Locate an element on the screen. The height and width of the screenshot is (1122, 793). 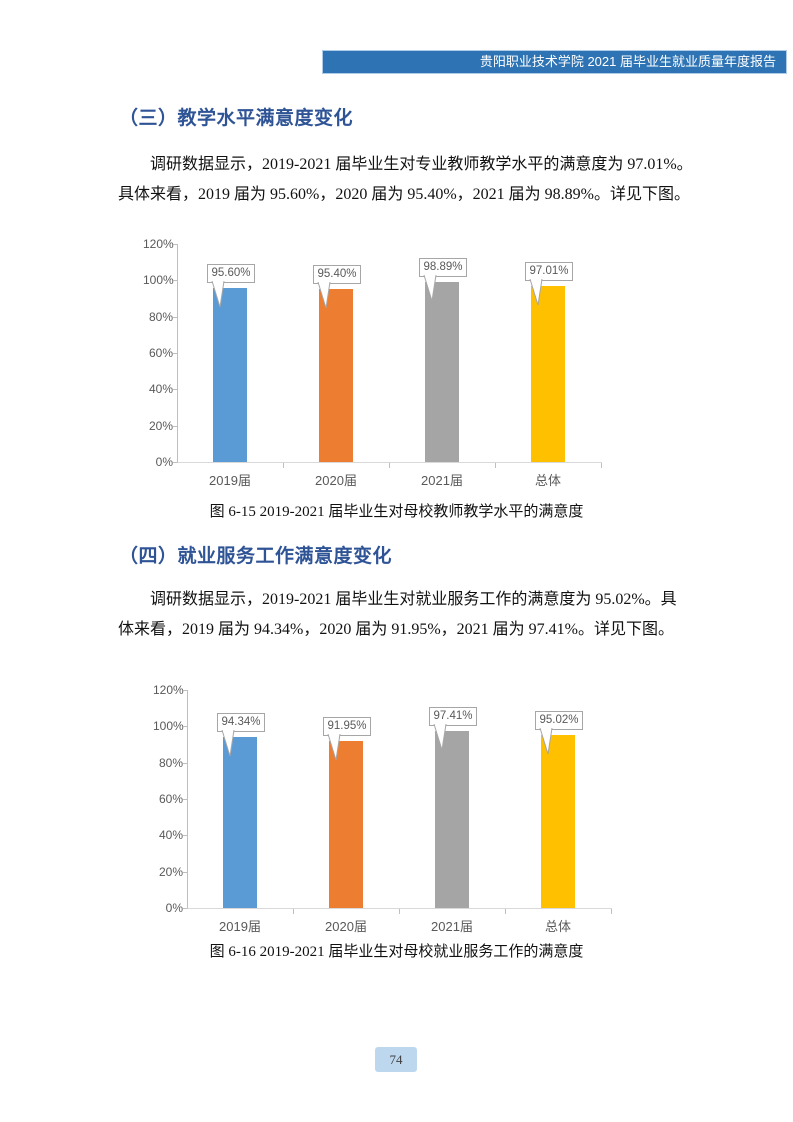
data-label-callout: 97.41% is located at coordinates (453, 717).